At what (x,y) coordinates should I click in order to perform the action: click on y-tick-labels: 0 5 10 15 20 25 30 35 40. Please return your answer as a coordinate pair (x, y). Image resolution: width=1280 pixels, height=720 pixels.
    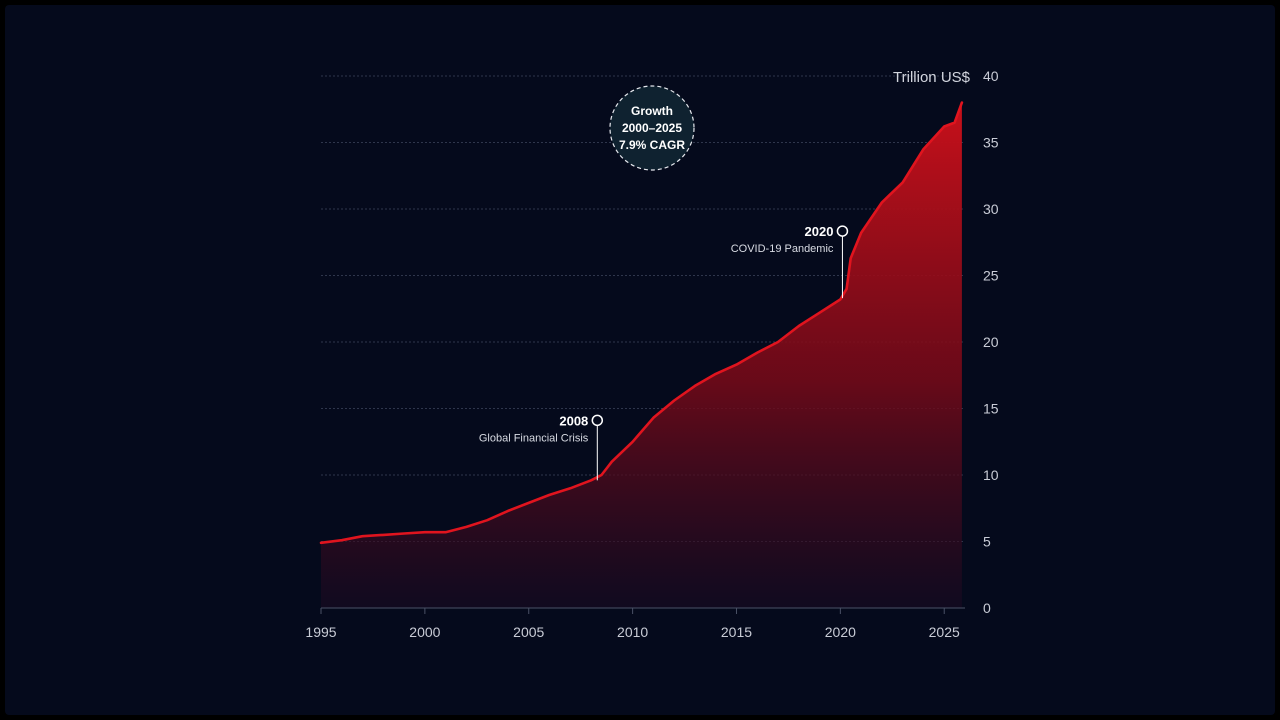
    Looking at the image, I should click on (991, 342).